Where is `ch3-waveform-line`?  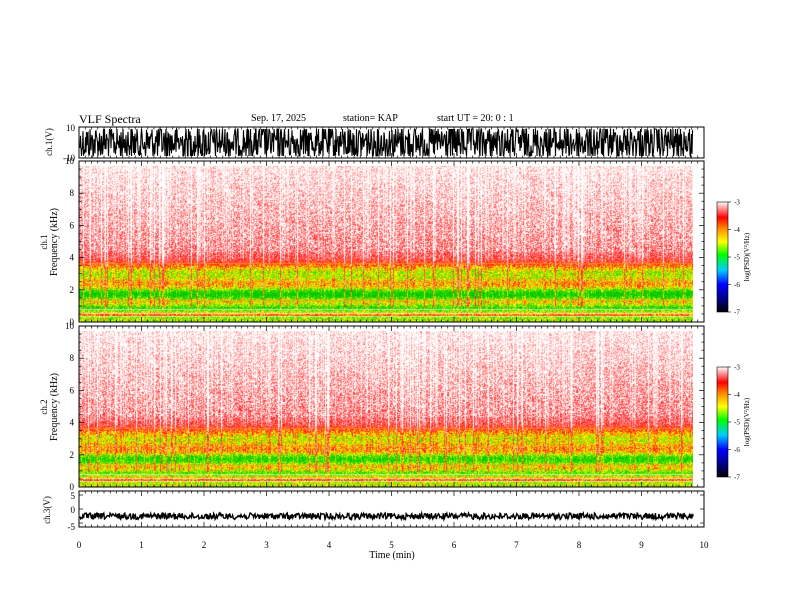
ch3-waveform-line is located at coordinates (386, 516).